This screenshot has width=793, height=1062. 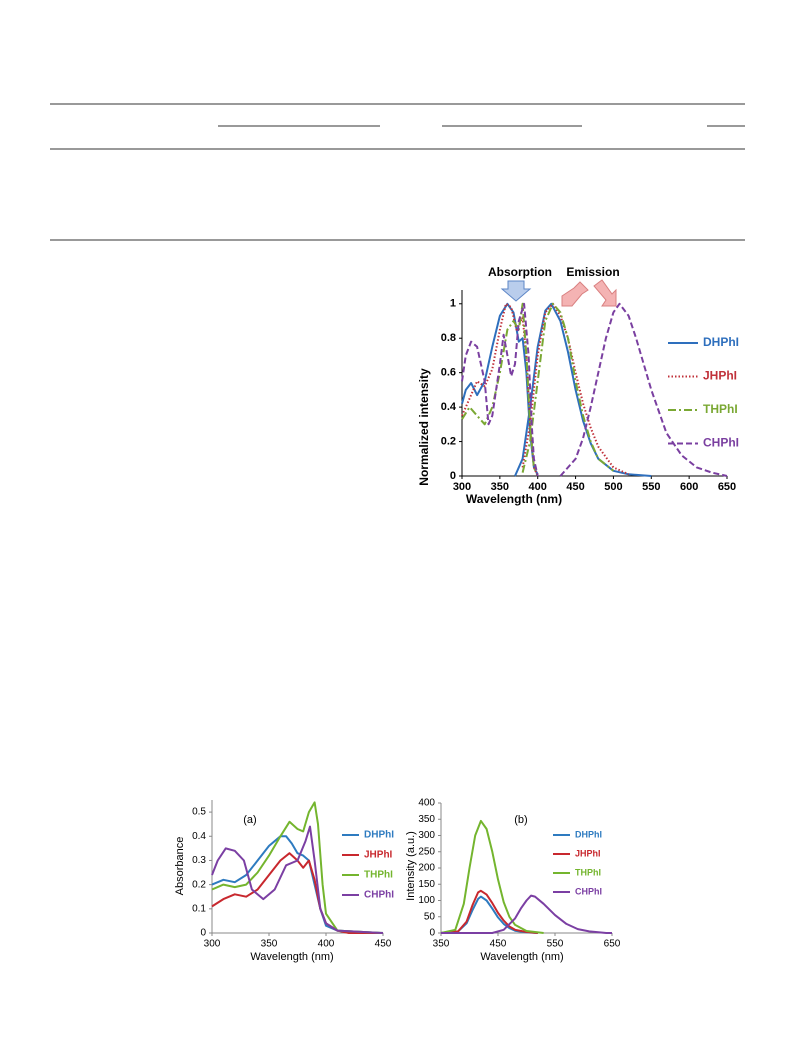 What do you see at coordinates (199, 860) in the screenshot?
I see `y-tick-label: 0.3` at bounding box center [199, 860].